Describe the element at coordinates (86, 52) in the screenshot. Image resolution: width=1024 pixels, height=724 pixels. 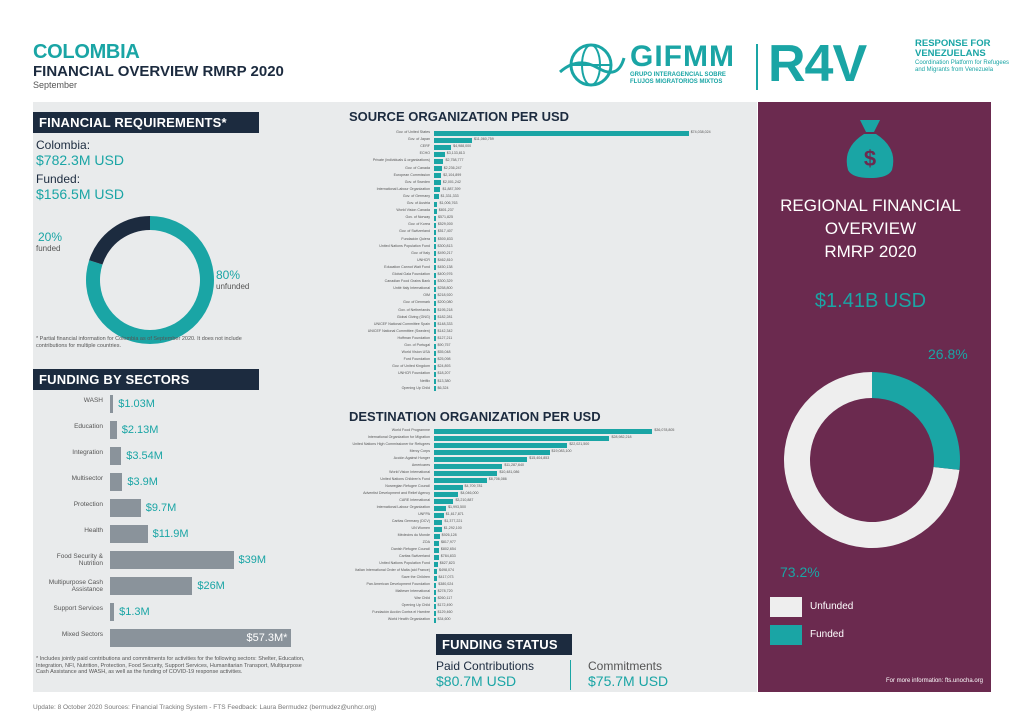
I see `country-title: COLOMBIA` at that location.